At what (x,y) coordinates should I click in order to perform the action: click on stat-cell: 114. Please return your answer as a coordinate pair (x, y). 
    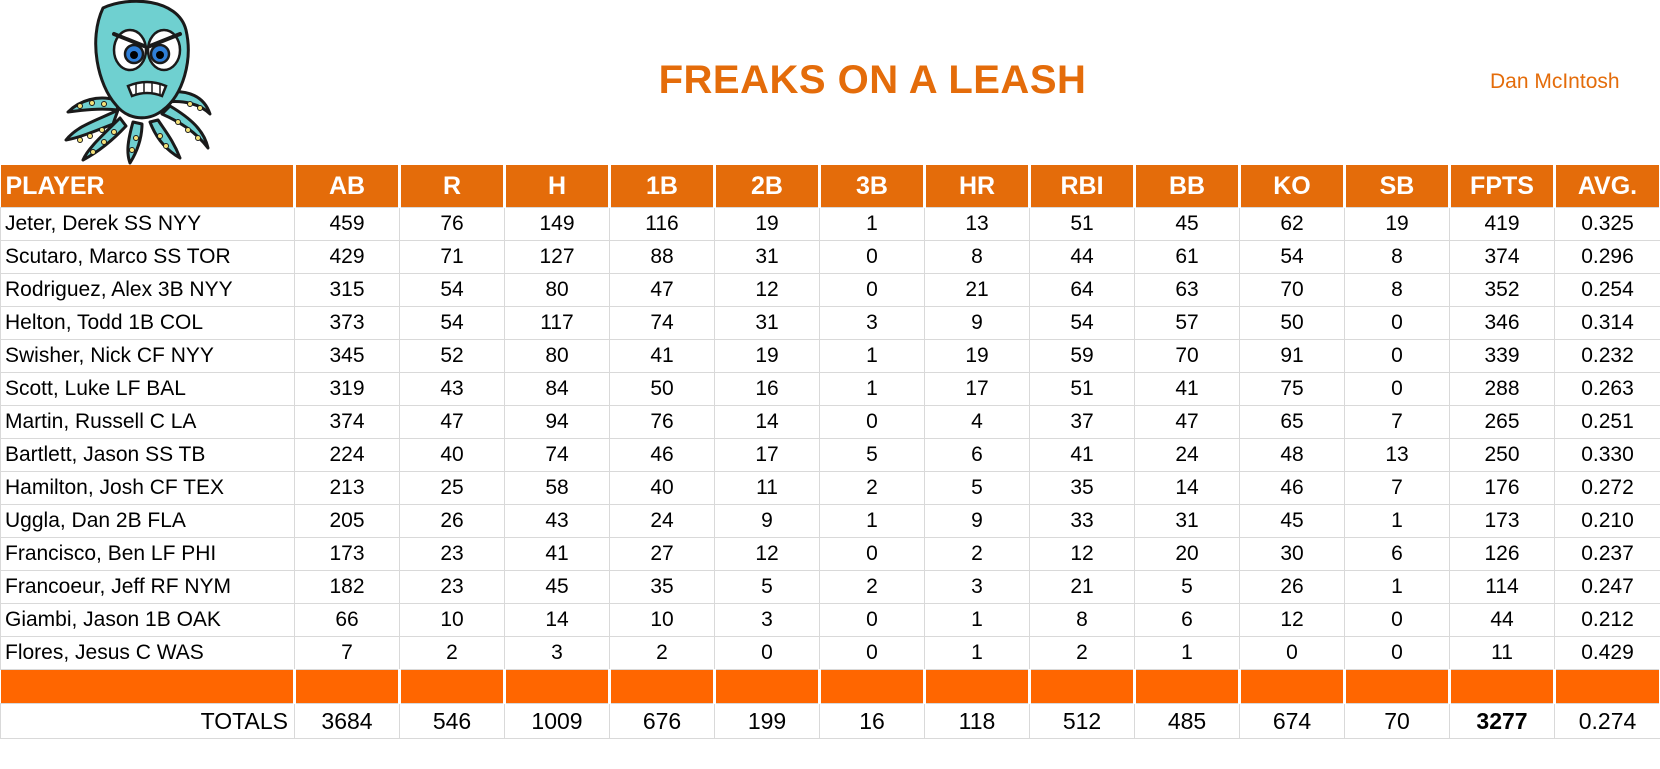
    Looking at the image, I should click on (1502, 587).